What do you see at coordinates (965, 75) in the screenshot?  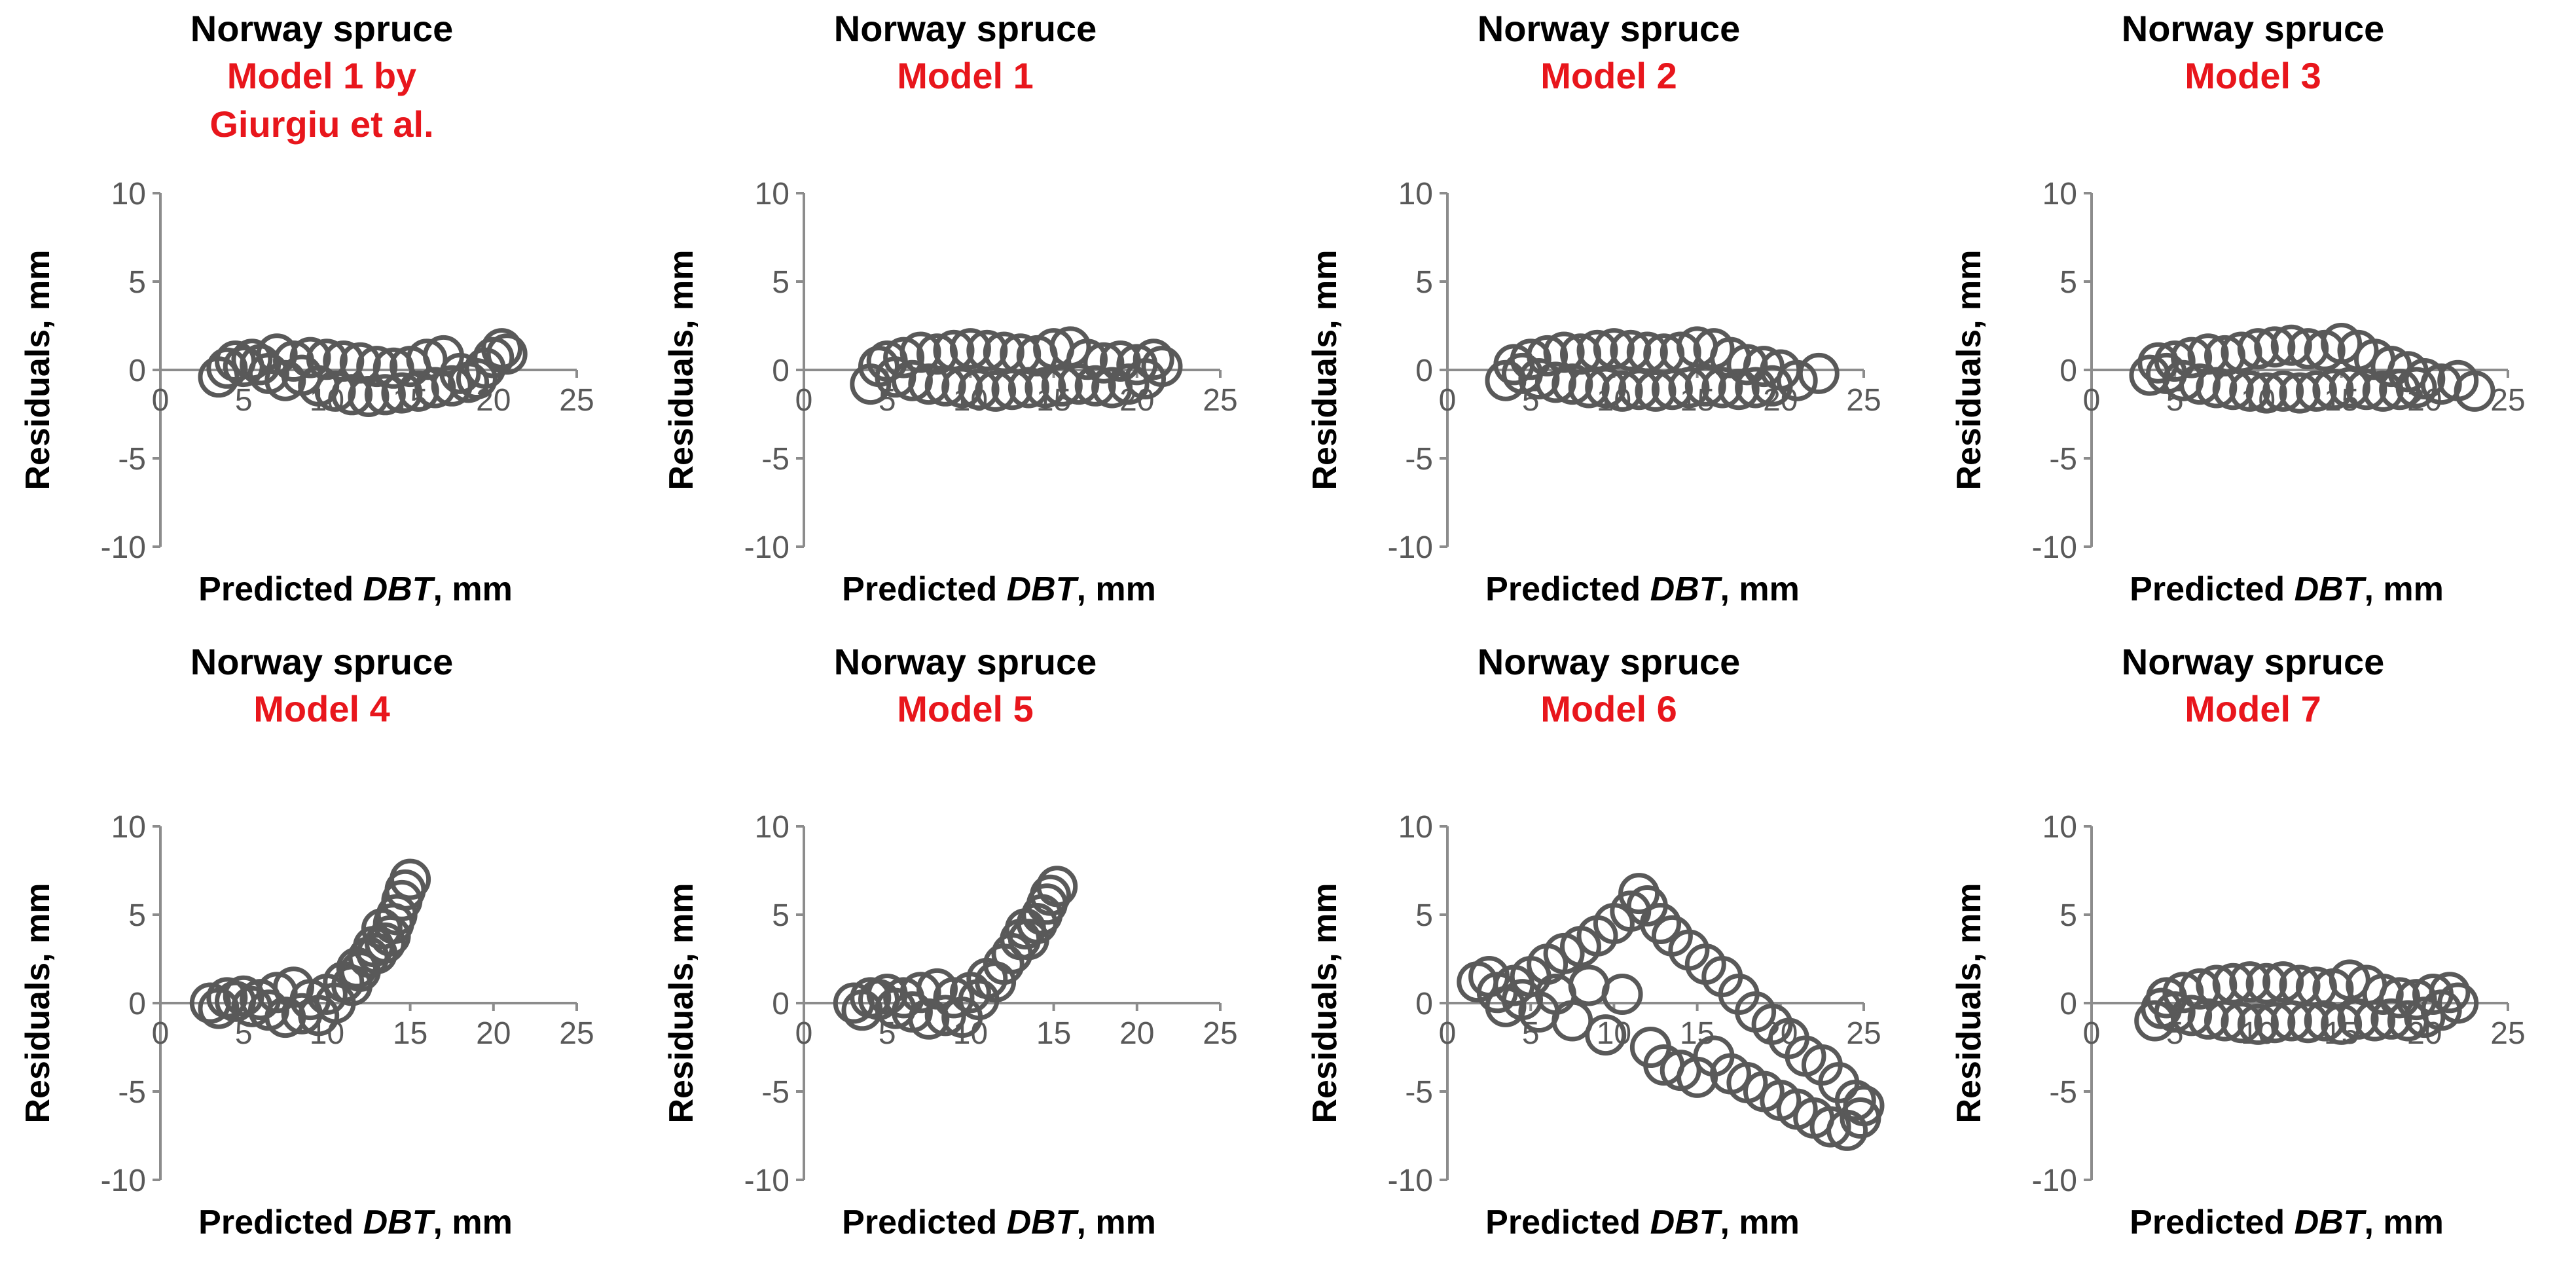 I see `chart-subtitle-line: Model 1` at bounding box center [965, 75].